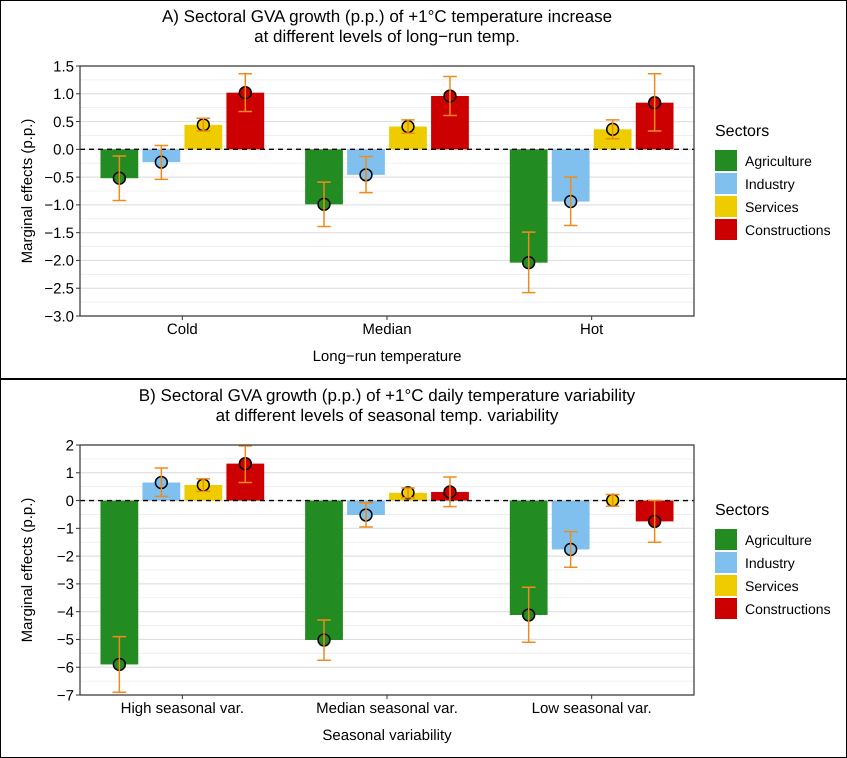  Describe the element at coordinates (63, 122) in the screenshot. I see `y-tick-label: 0.5` at that location.